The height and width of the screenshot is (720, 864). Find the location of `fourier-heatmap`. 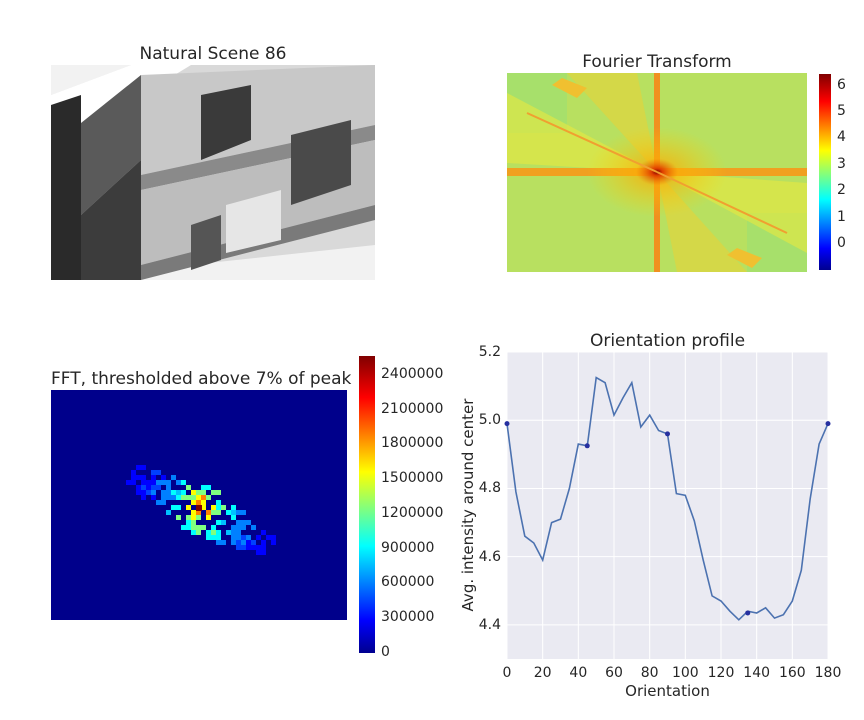

fourier-heatmap is located at coordinates (657, 172).